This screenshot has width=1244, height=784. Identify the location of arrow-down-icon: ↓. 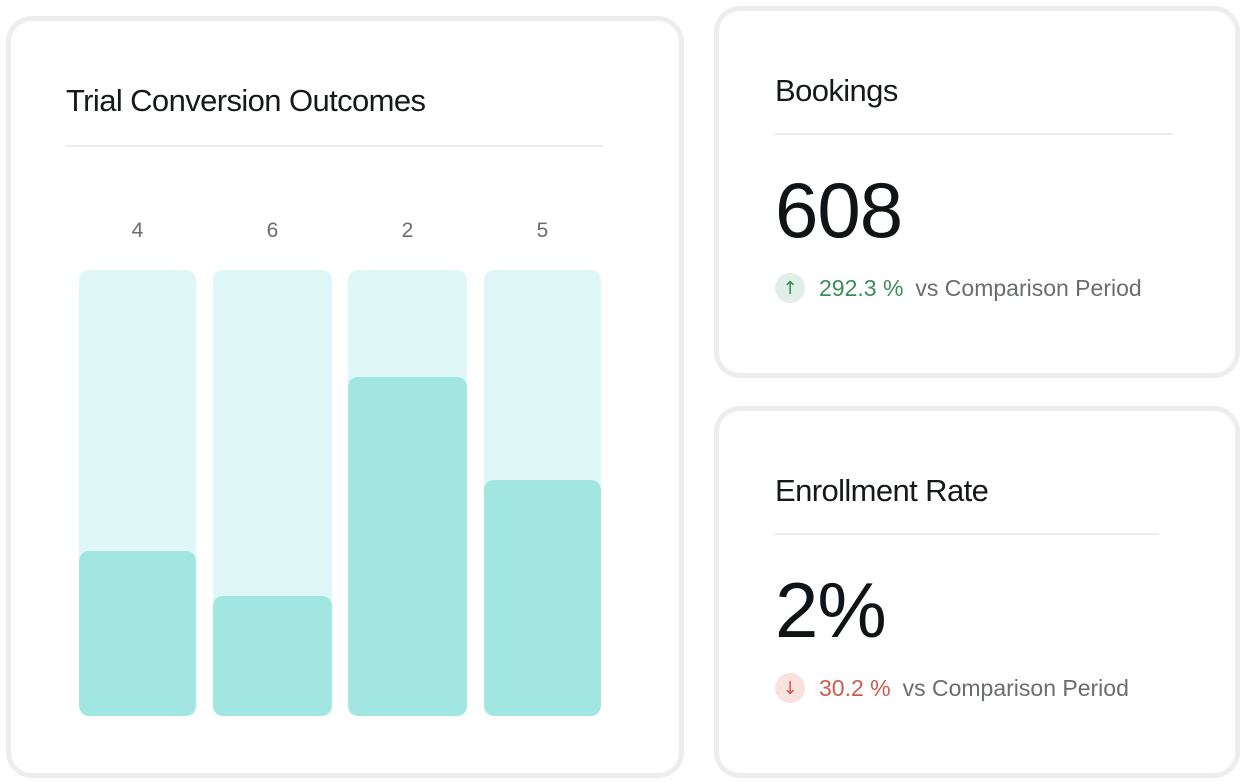
(790, 688).